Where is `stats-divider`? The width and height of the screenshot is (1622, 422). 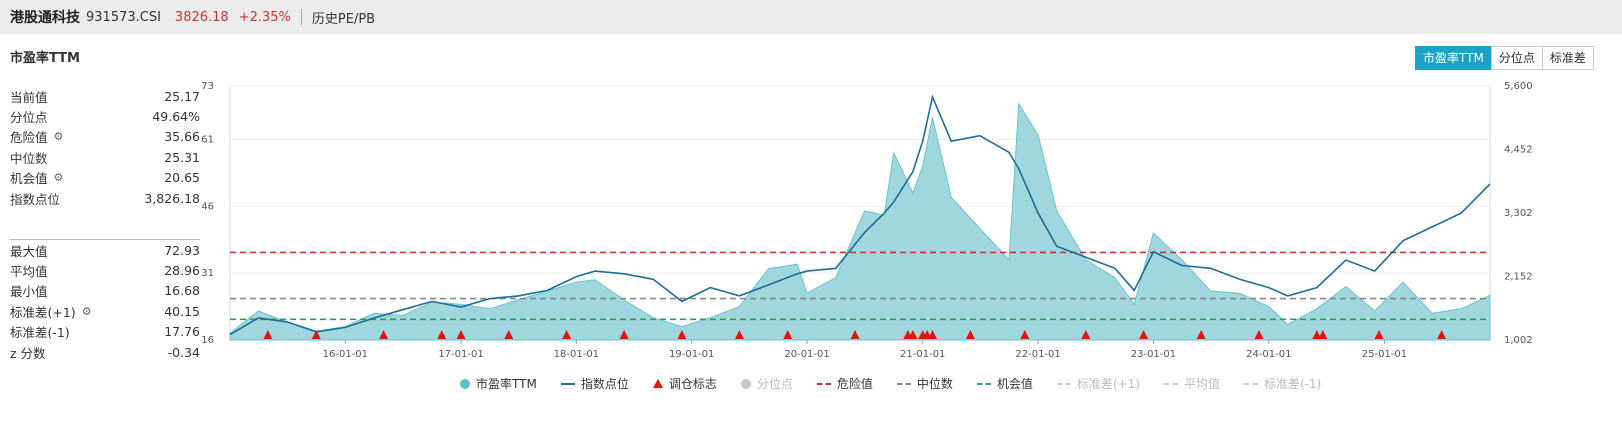
stats-divider is located at coordinates (105, 239).